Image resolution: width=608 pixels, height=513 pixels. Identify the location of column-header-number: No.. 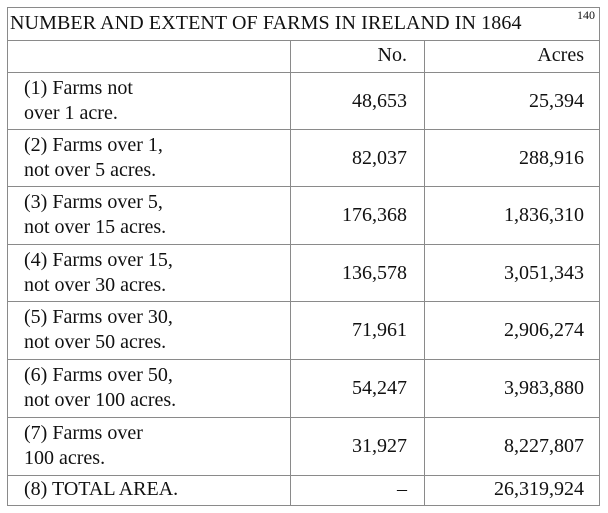
(392, 55).